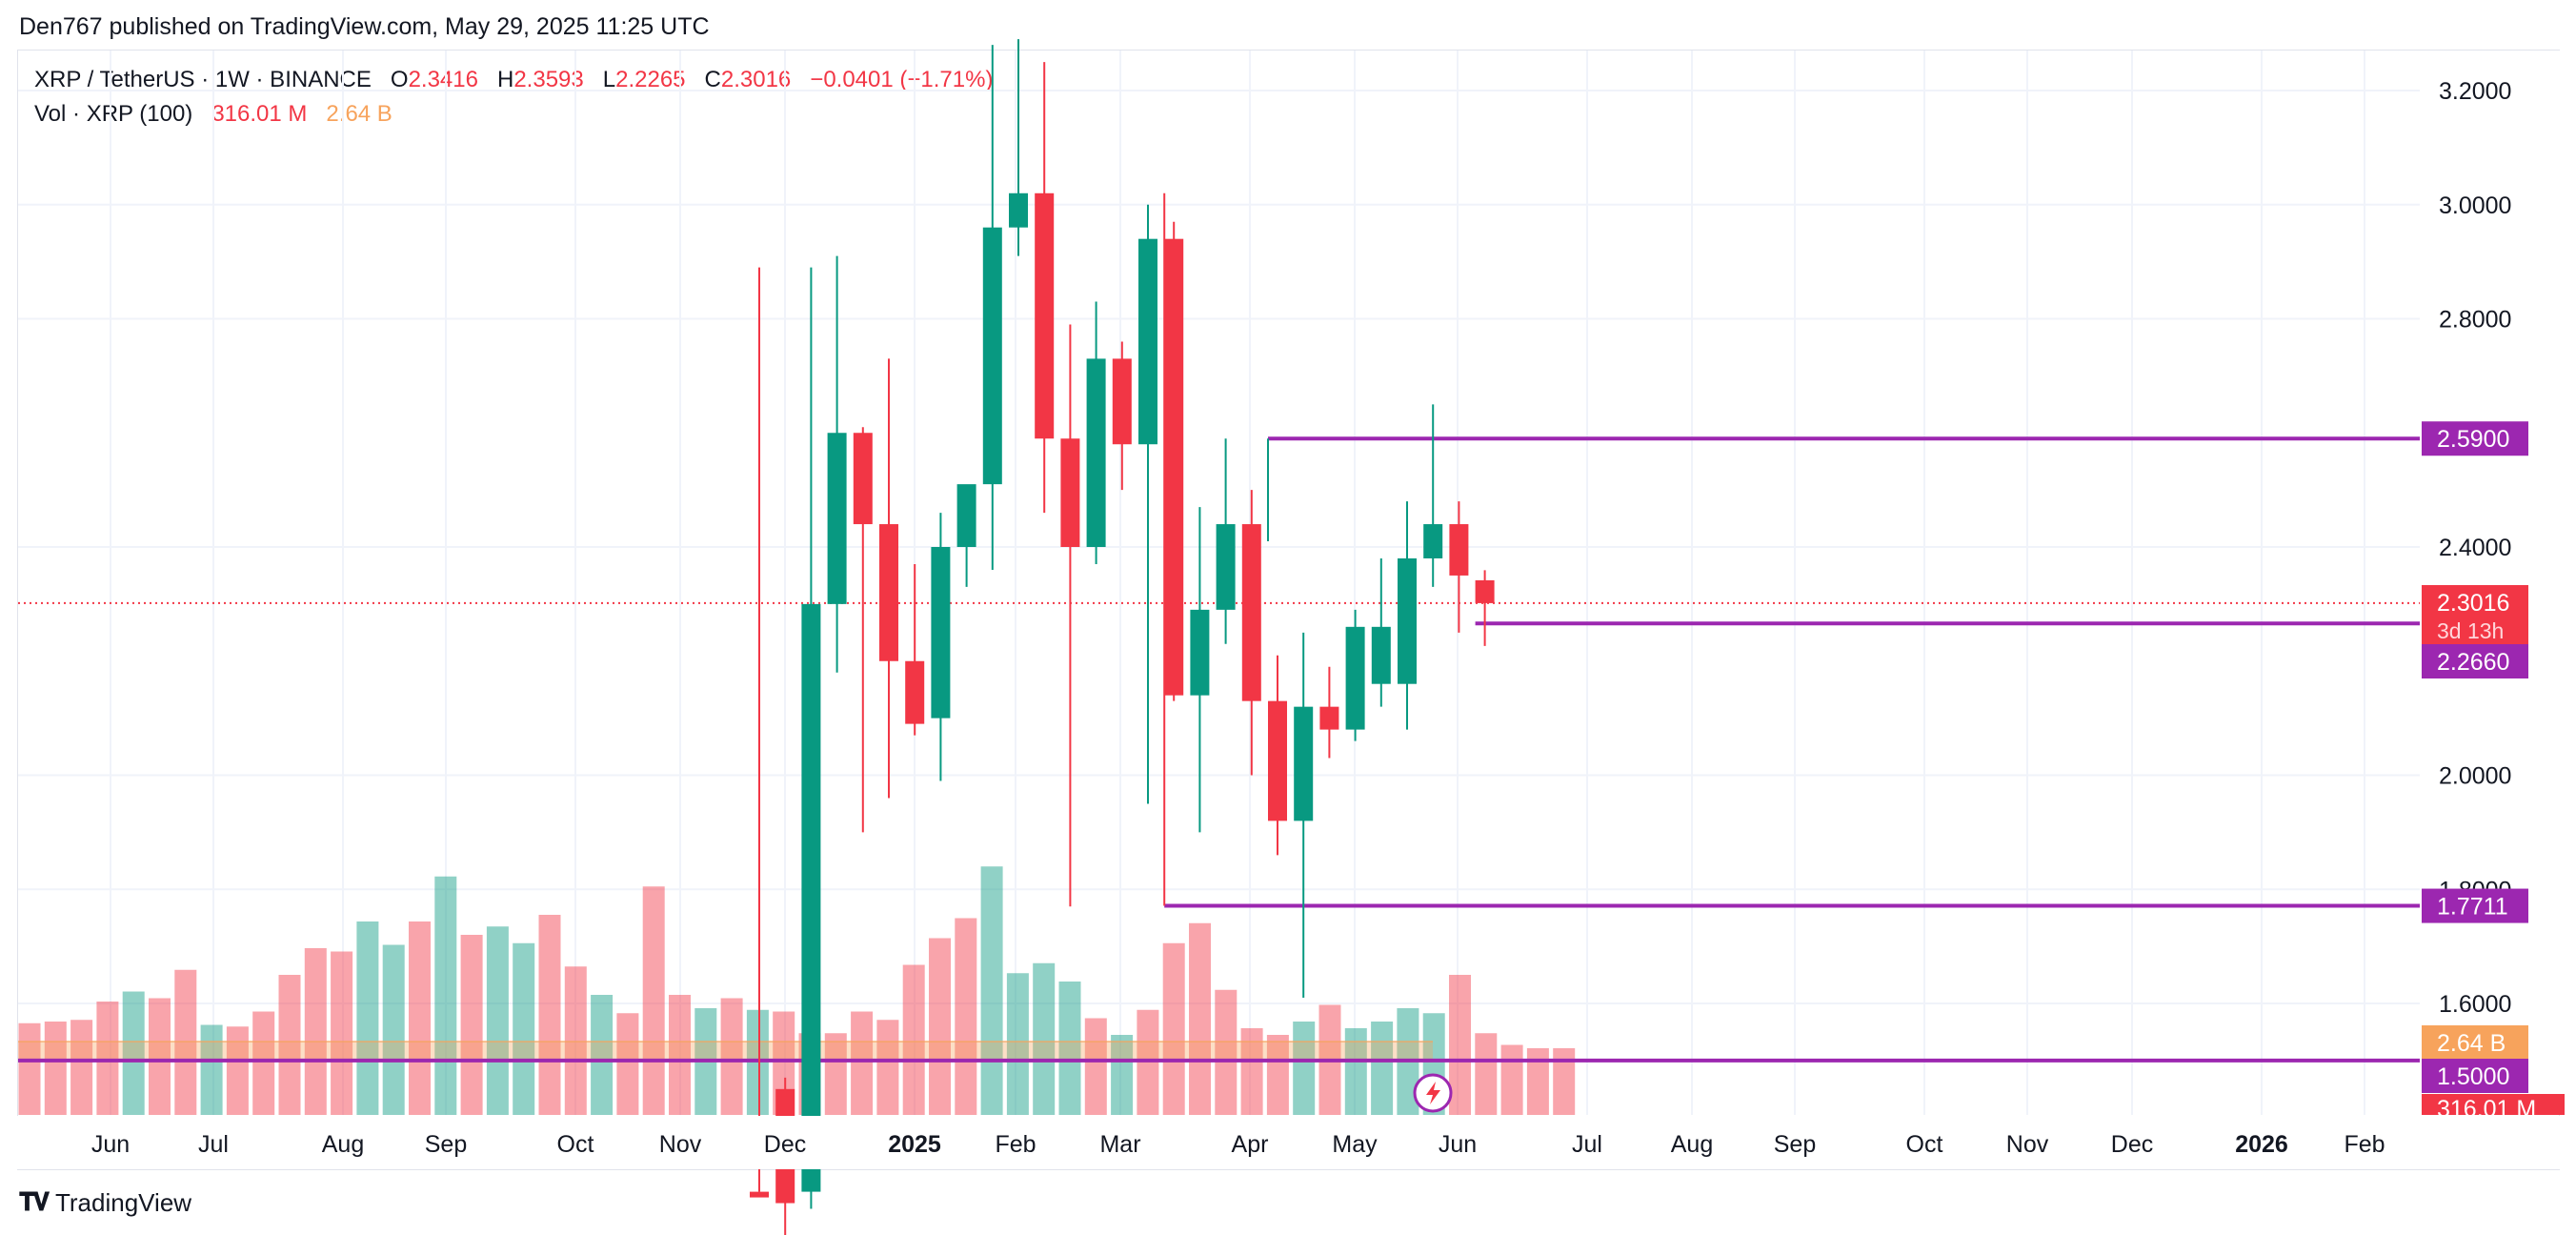 The image size is (2576, 1235). I want to click on symbol-label: XRP / TetherUS · 1W · BINANCE, so click(203, 79).